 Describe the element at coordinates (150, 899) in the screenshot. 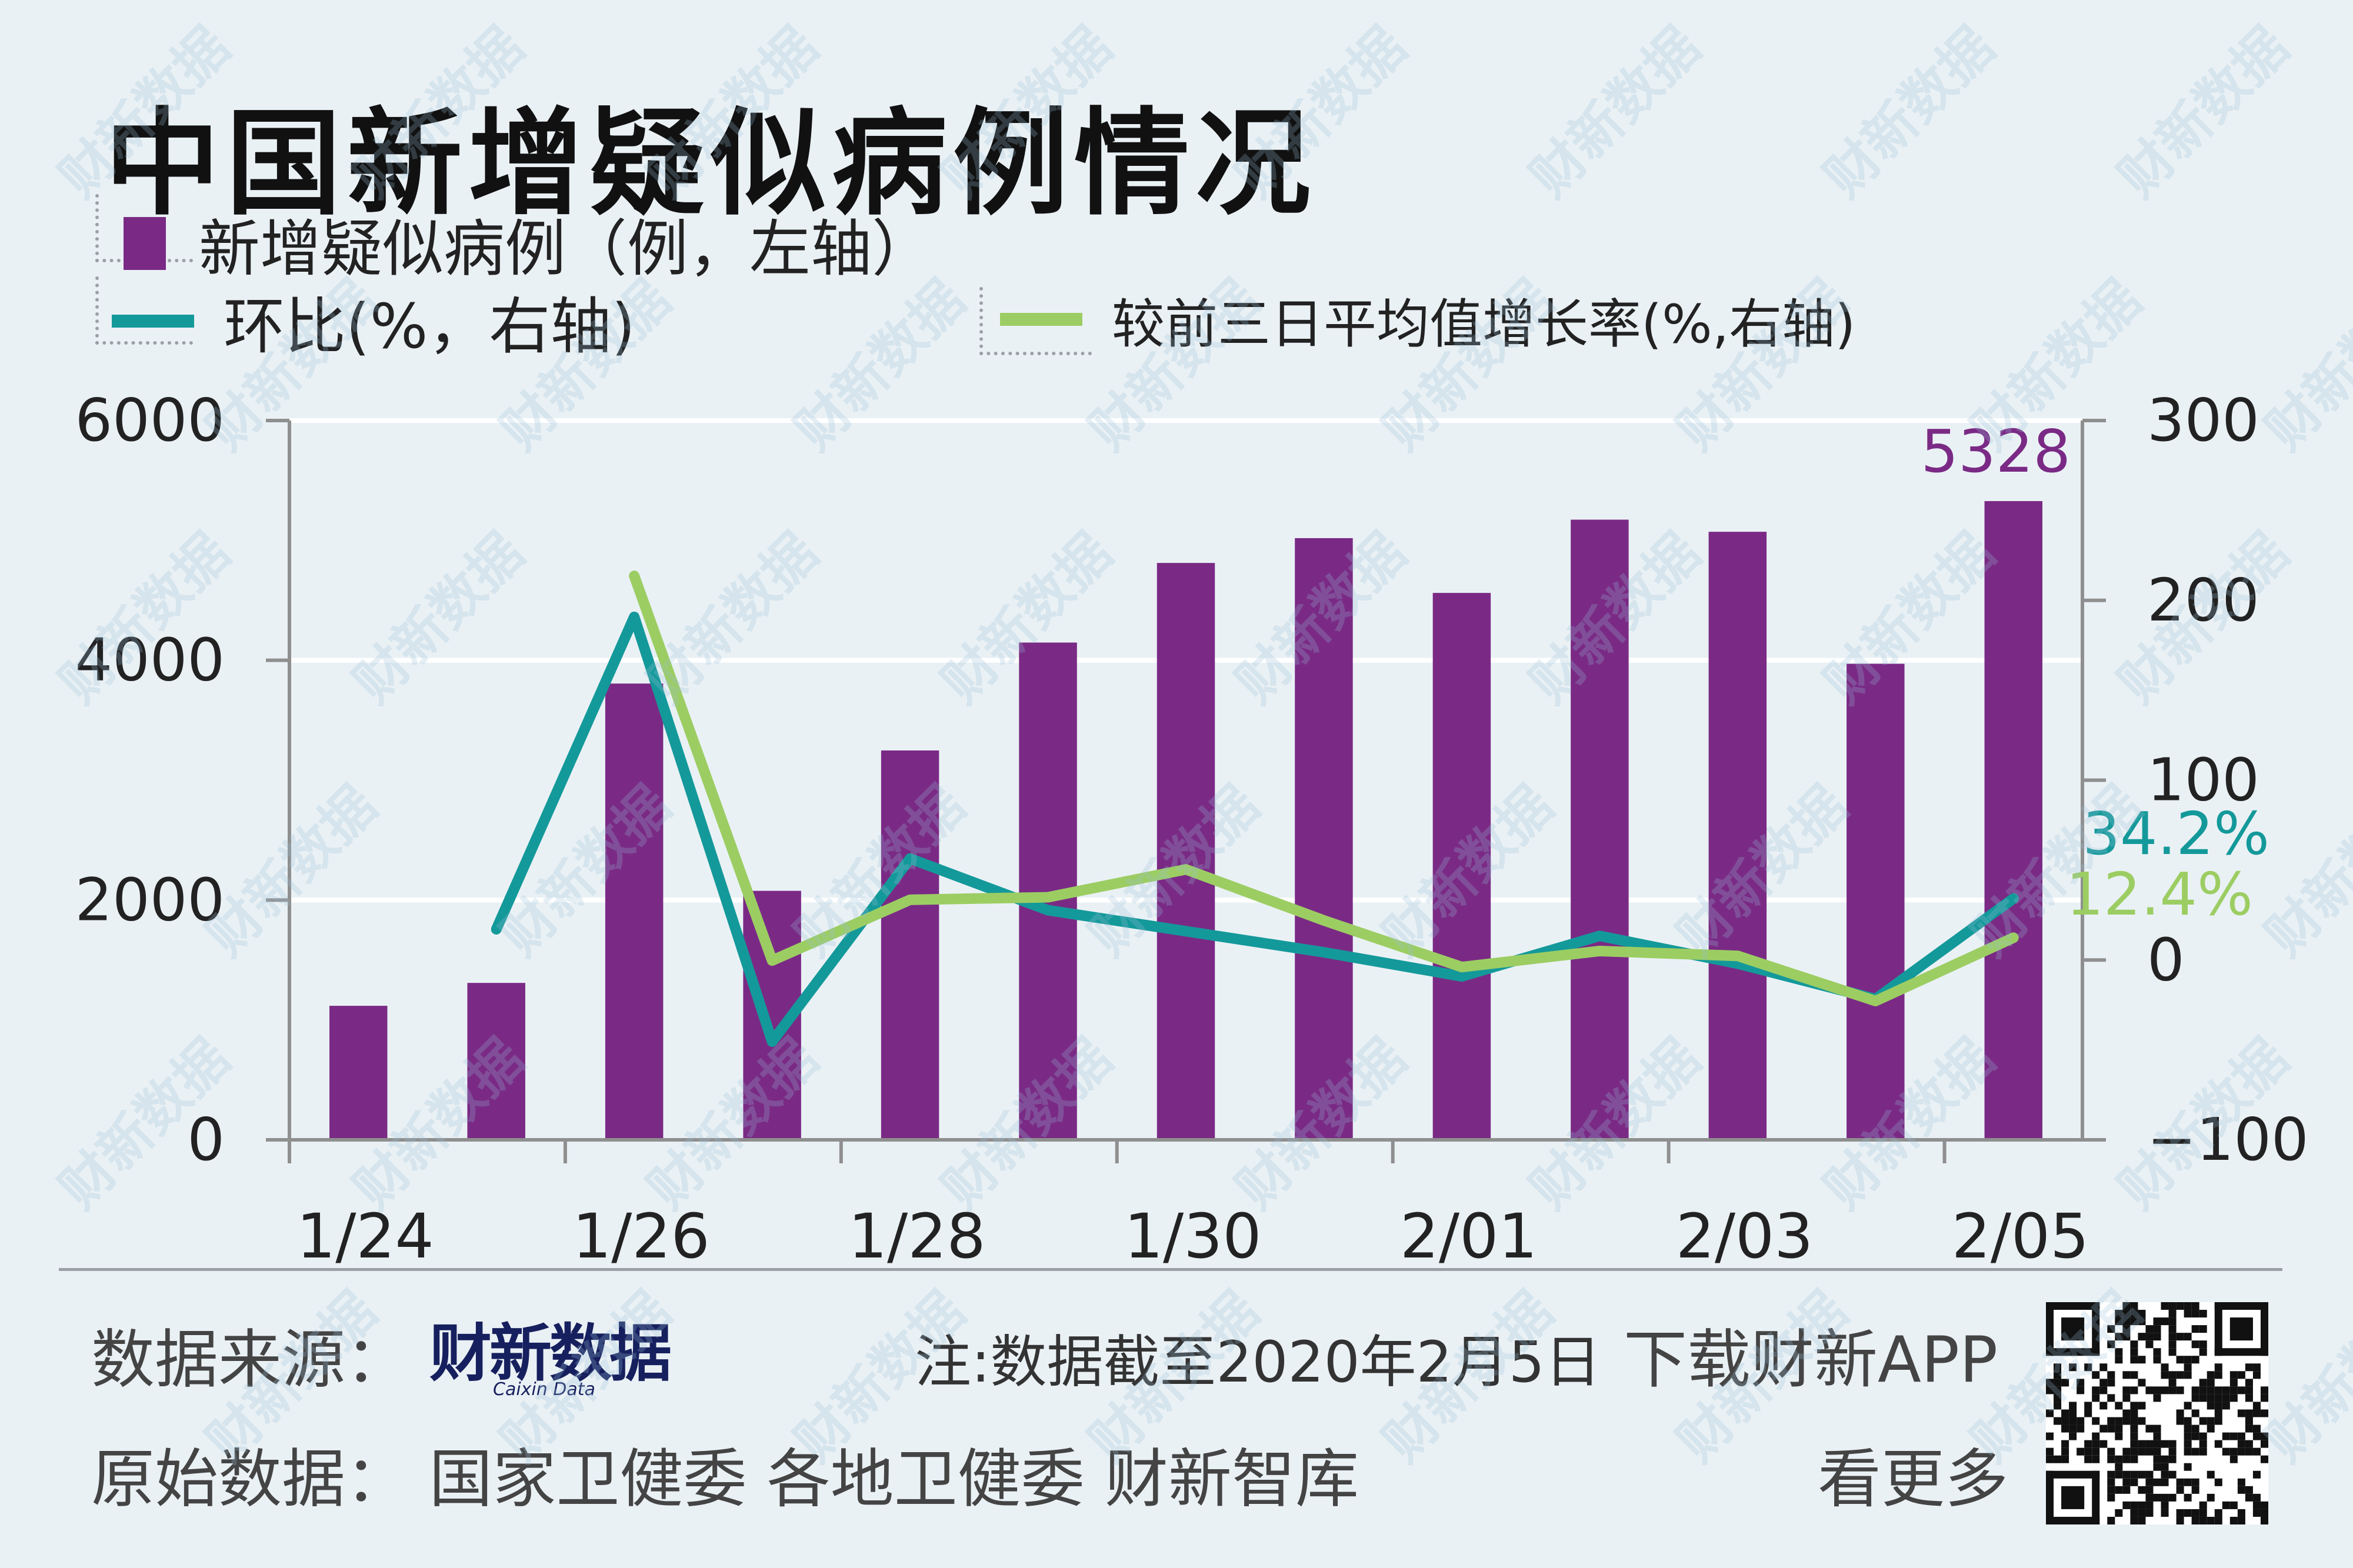

I see `left-tick-label: 2000` at that location.